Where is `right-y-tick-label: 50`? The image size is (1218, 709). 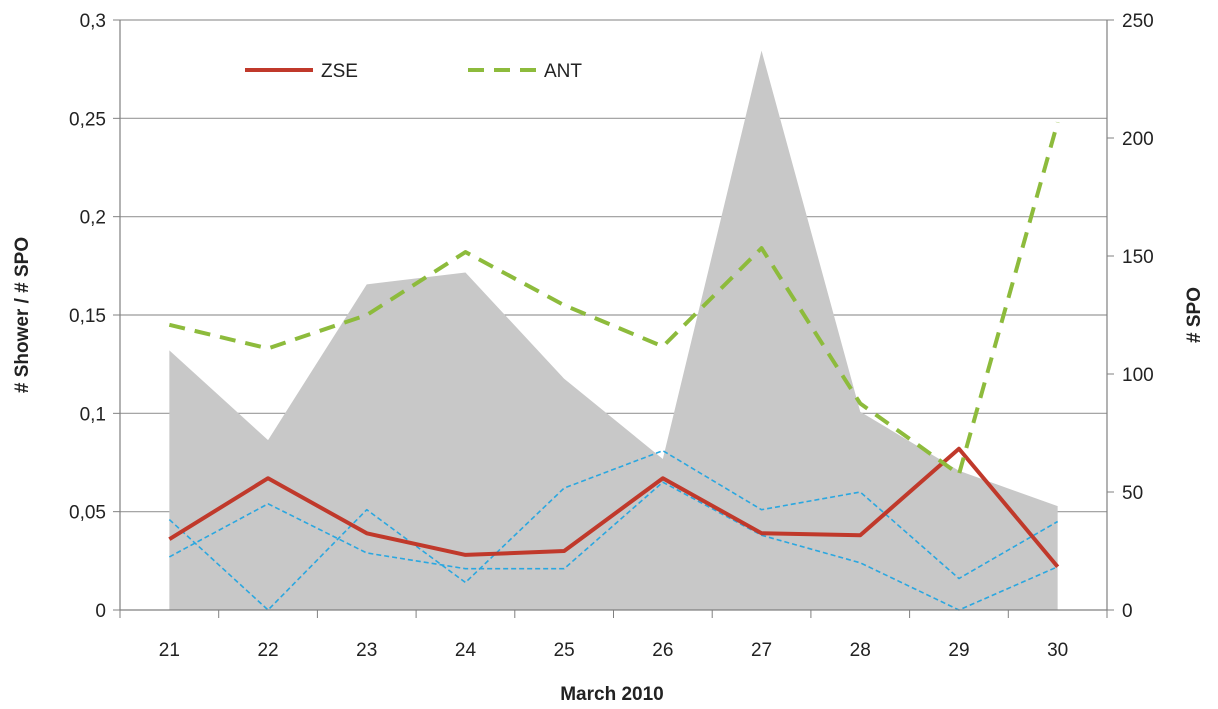 right-y-tick-label: 50 is located at coordinates (1132, 493).